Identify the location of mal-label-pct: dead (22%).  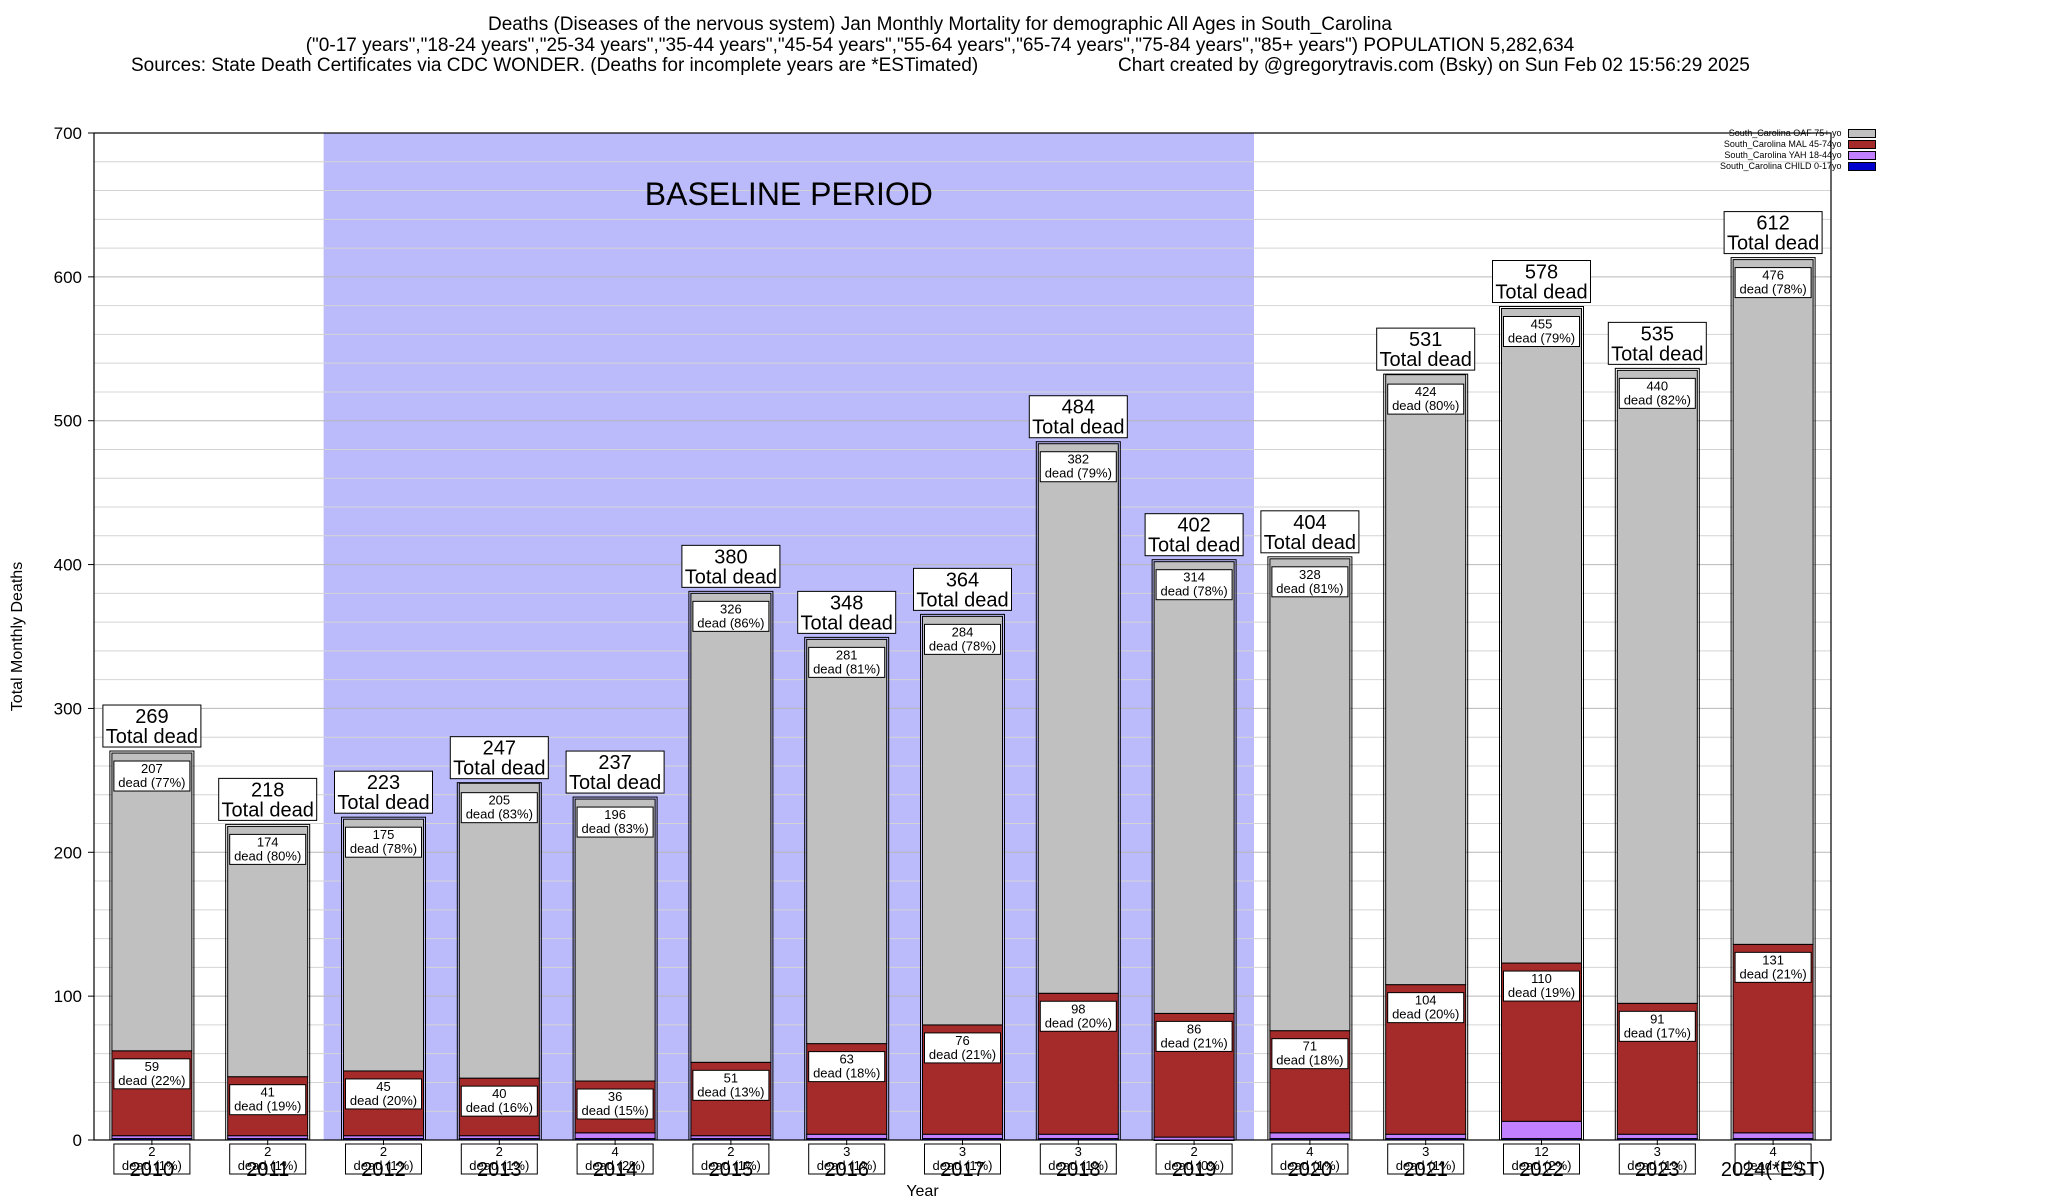
(151, 1080).